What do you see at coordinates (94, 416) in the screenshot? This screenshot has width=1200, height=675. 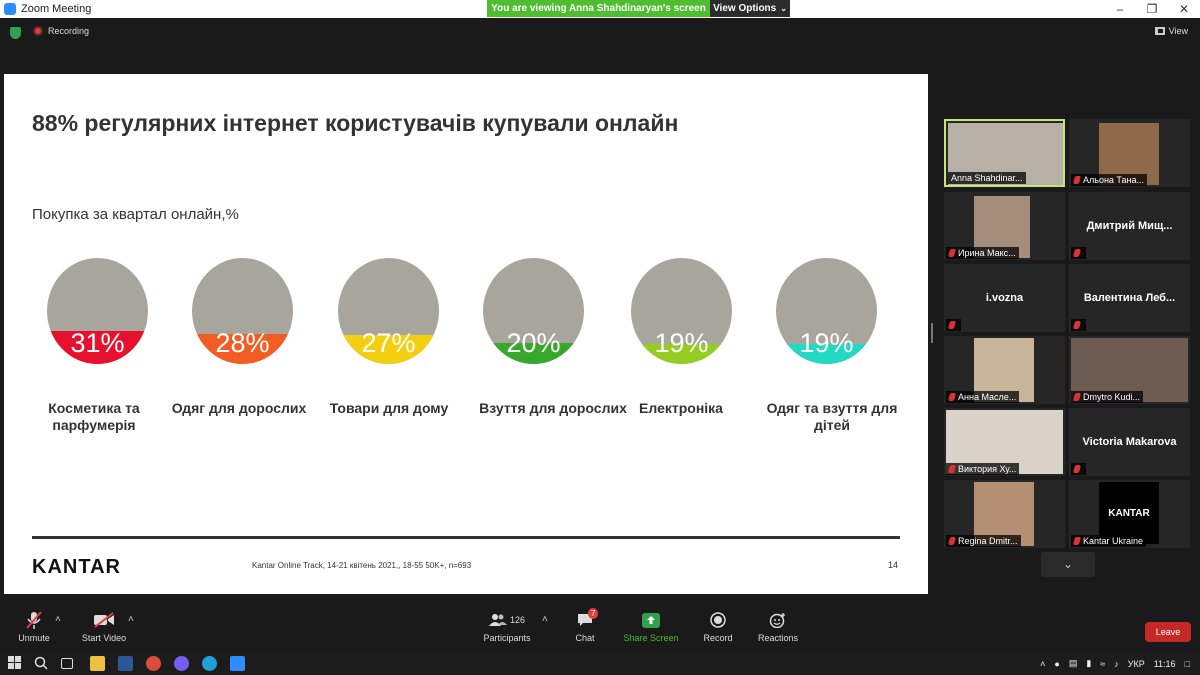 I see `category-label: Косметика та парфумерія` at bounding box center [94, 416].